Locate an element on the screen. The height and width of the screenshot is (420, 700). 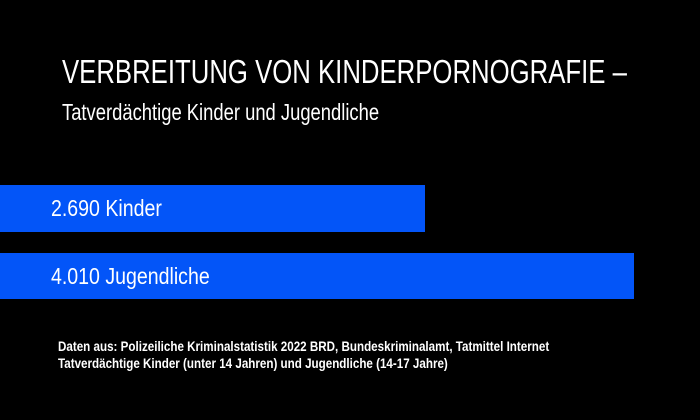
bar-jugendliche-label: 4.010 Jugendliche is located at coordinates (130, 275).